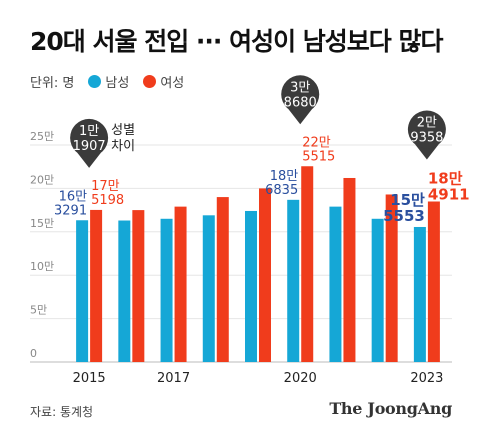 This screenshot has width=480, height=430. I want to click on y-tick-label: 15만, so click(42, 223).